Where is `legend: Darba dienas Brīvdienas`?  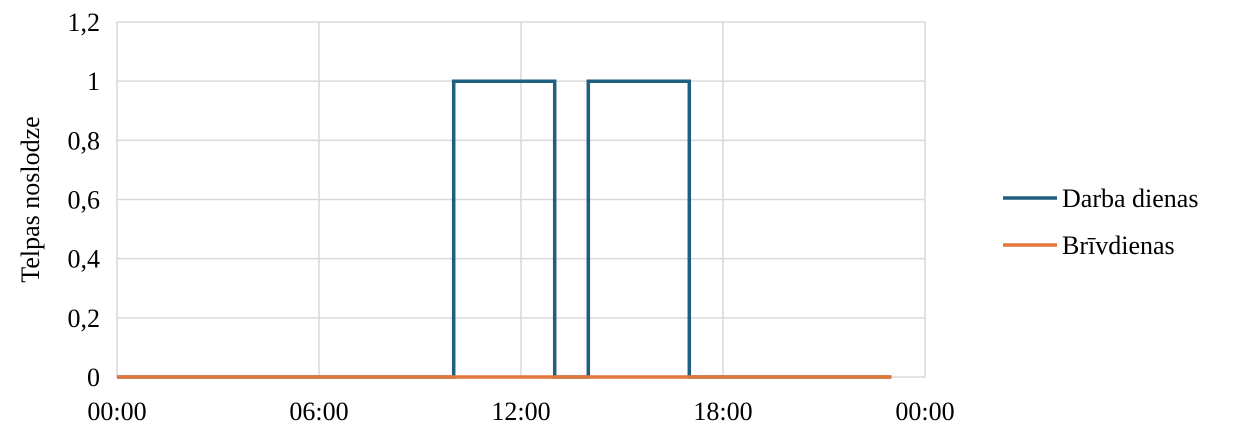
legend: Darba dienas Brīvdienas is located at coordinates (1100, 222).